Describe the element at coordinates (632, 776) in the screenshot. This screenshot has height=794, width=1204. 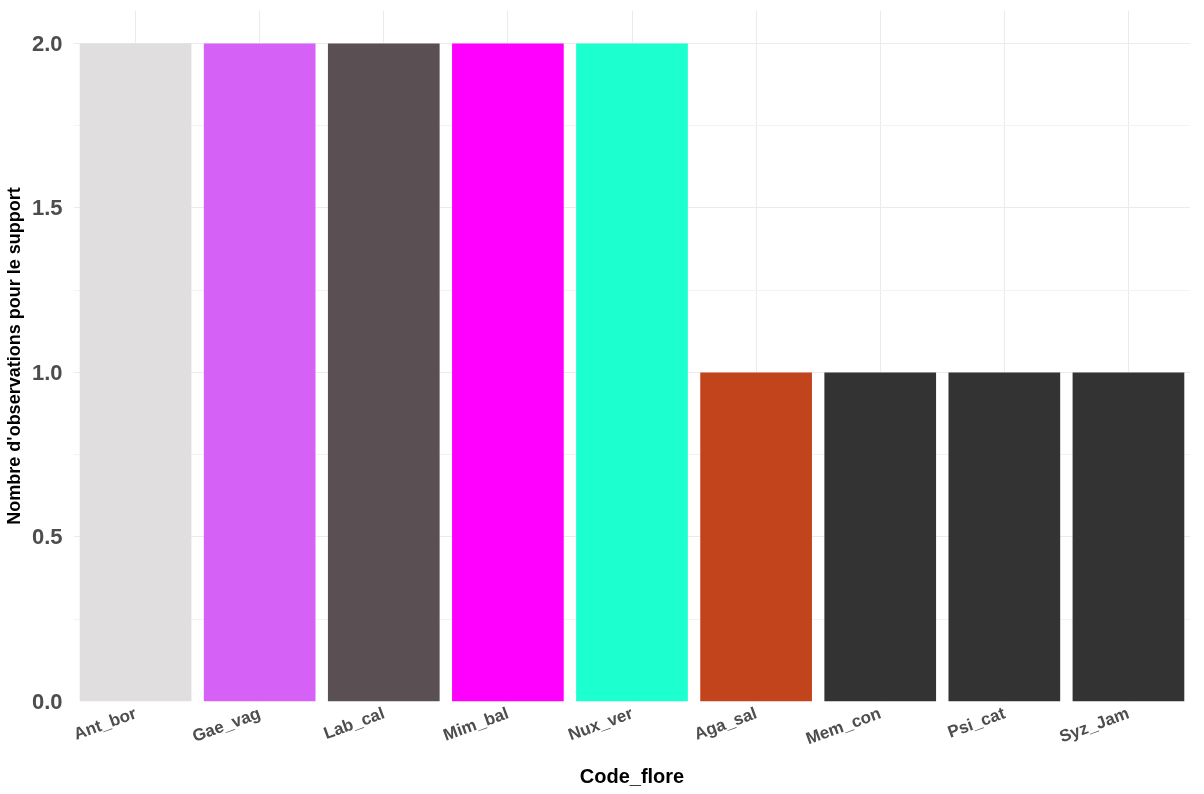
I see `x-axis-title: Code_flore` at that location.